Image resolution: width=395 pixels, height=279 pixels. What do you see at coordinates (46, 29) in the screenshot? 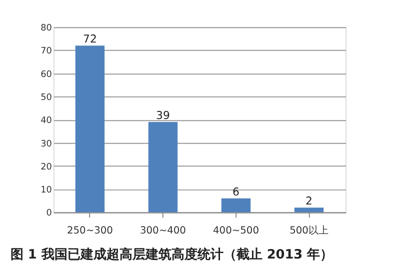
I see `y-tick-label: 80` at bounding box center [46, 29].